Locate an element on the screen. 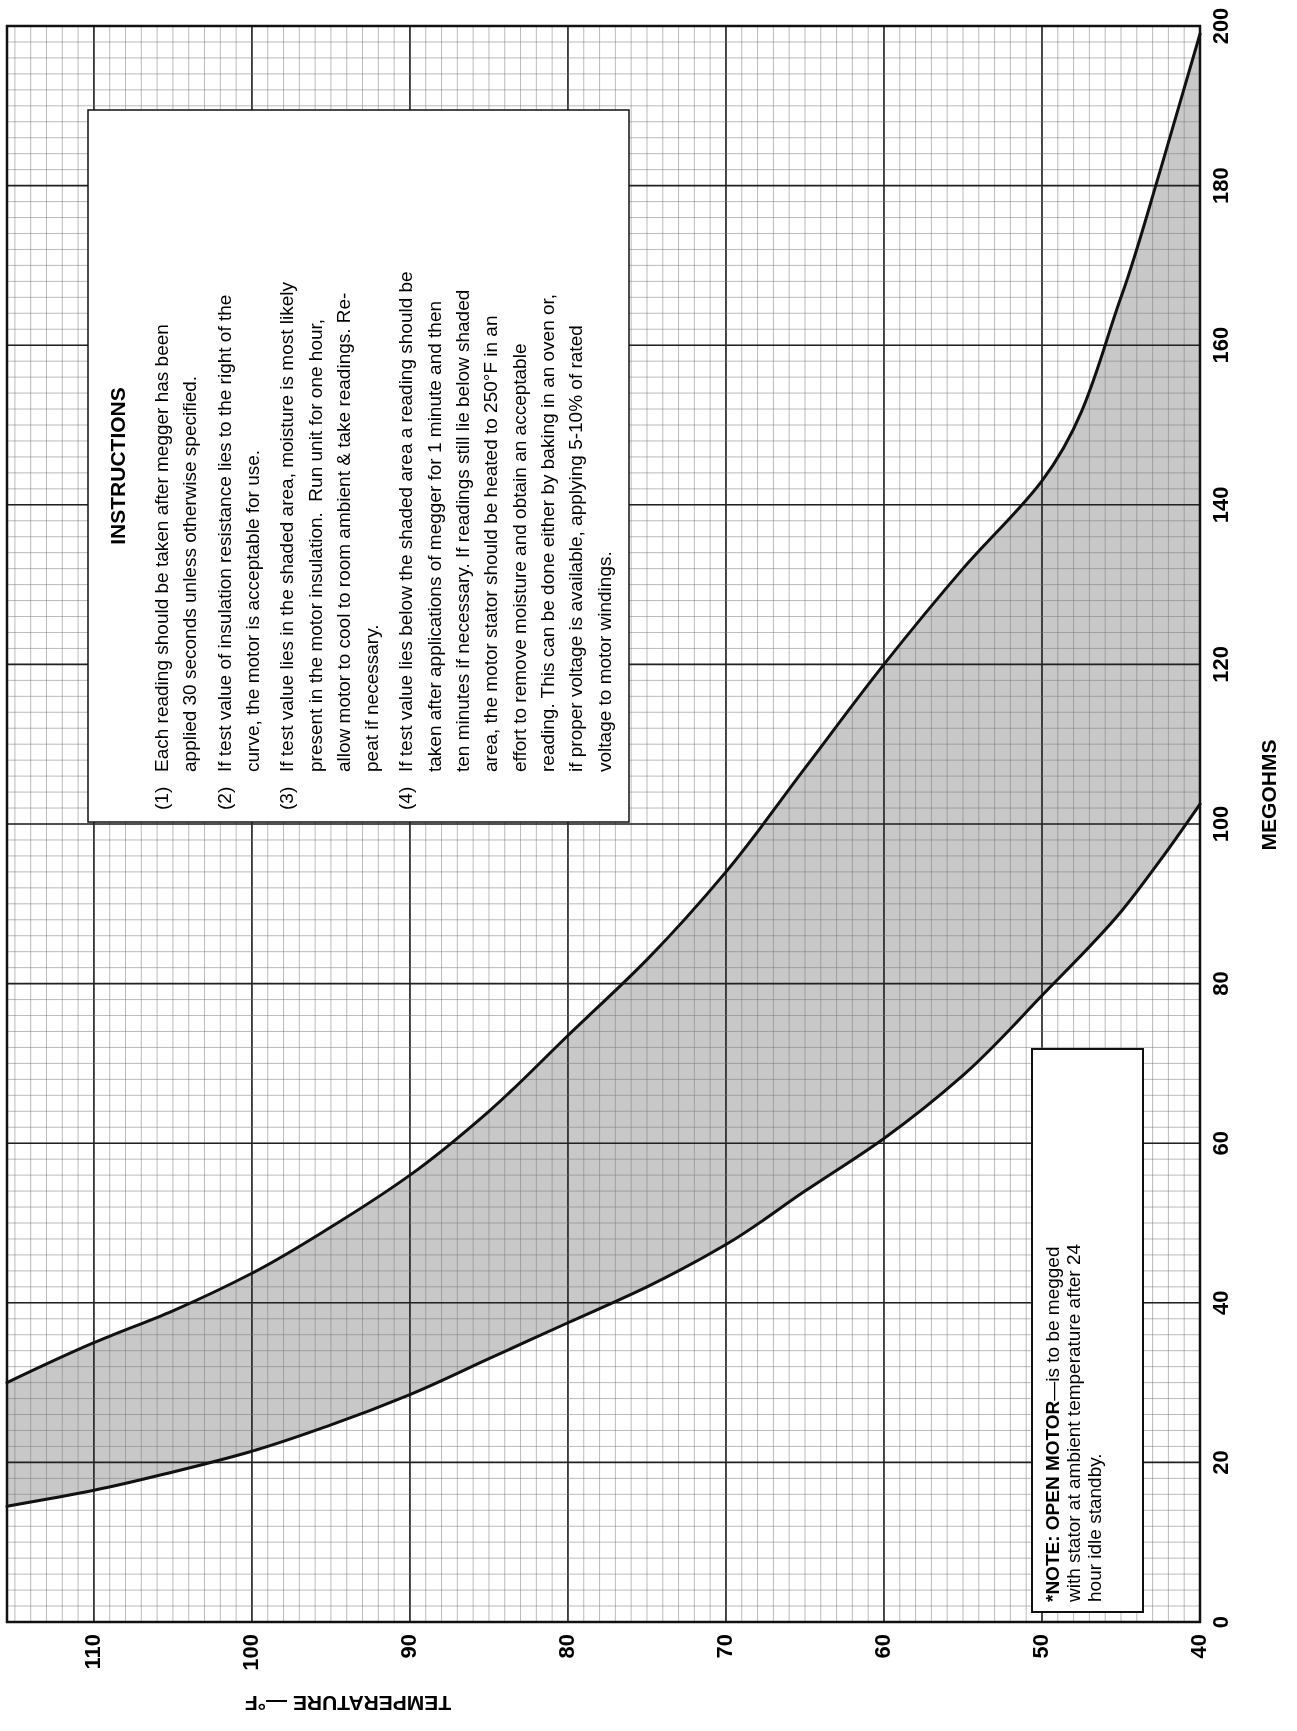 The height and width of the screenshot is (1731, 1297). x-axis-title: TEMPERATURE —°F is located at coordinates (348, 1704).